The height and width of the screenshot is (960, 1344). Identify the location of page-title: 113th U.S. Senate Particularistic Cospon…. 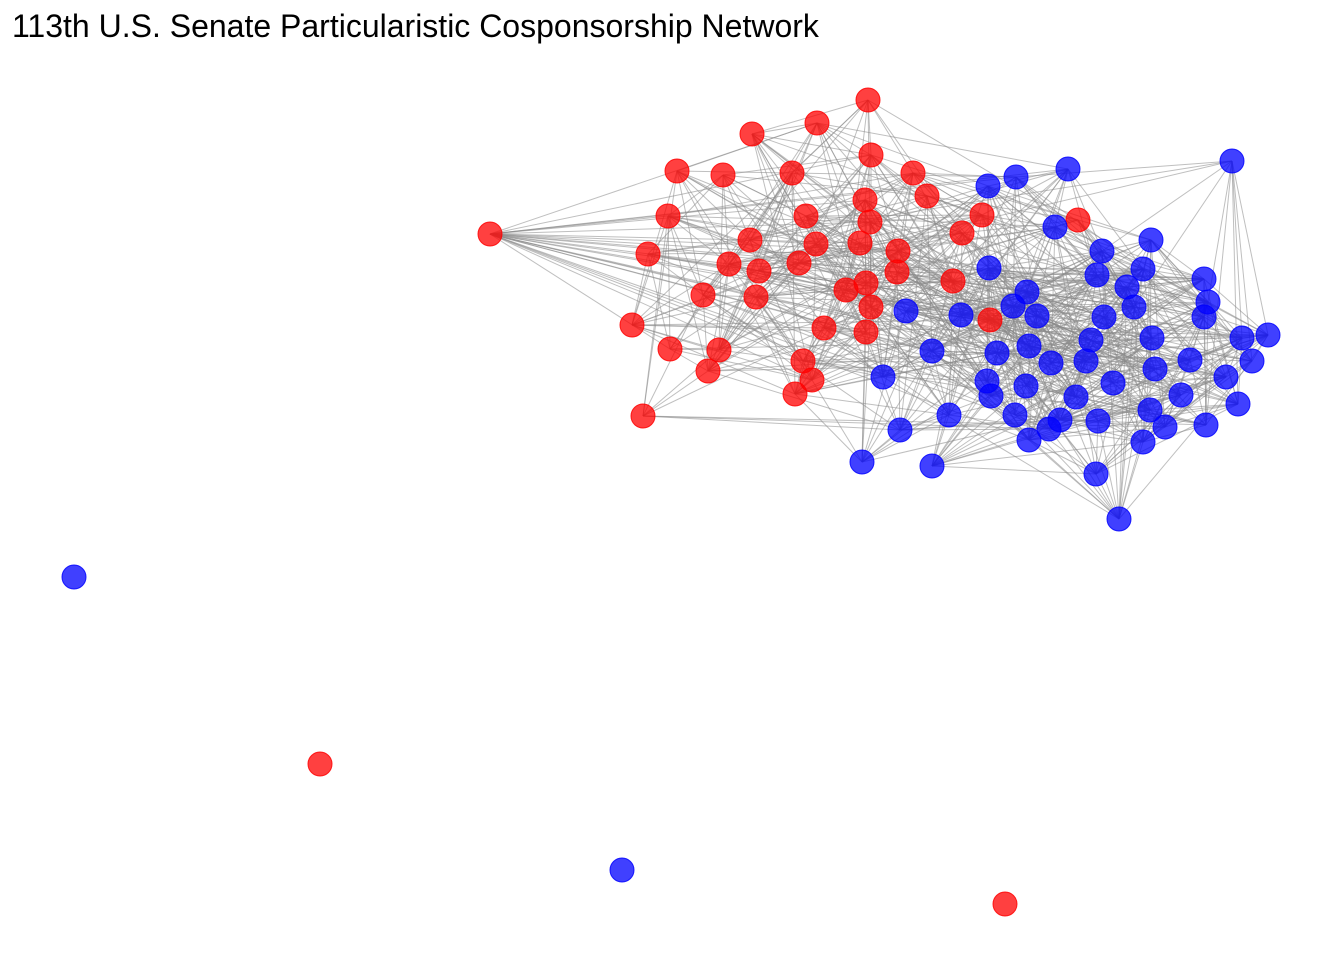
(415, 26).